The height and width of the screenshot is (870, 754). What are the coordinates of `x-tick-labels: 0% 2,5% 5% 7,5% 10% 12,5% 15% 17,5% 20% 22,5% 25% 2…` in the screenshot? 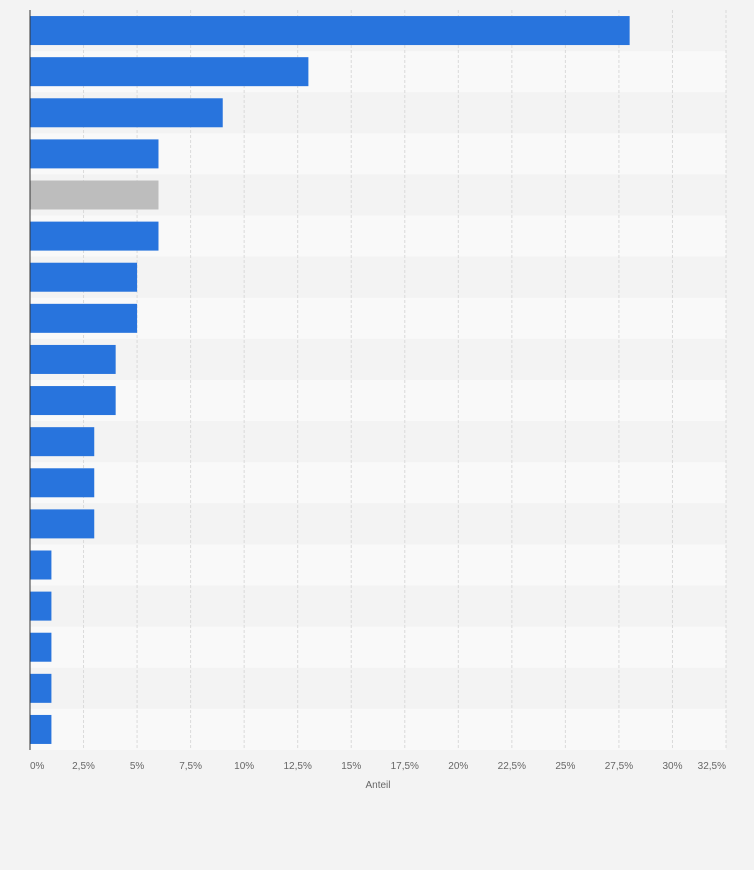 It's located at (378, 766).